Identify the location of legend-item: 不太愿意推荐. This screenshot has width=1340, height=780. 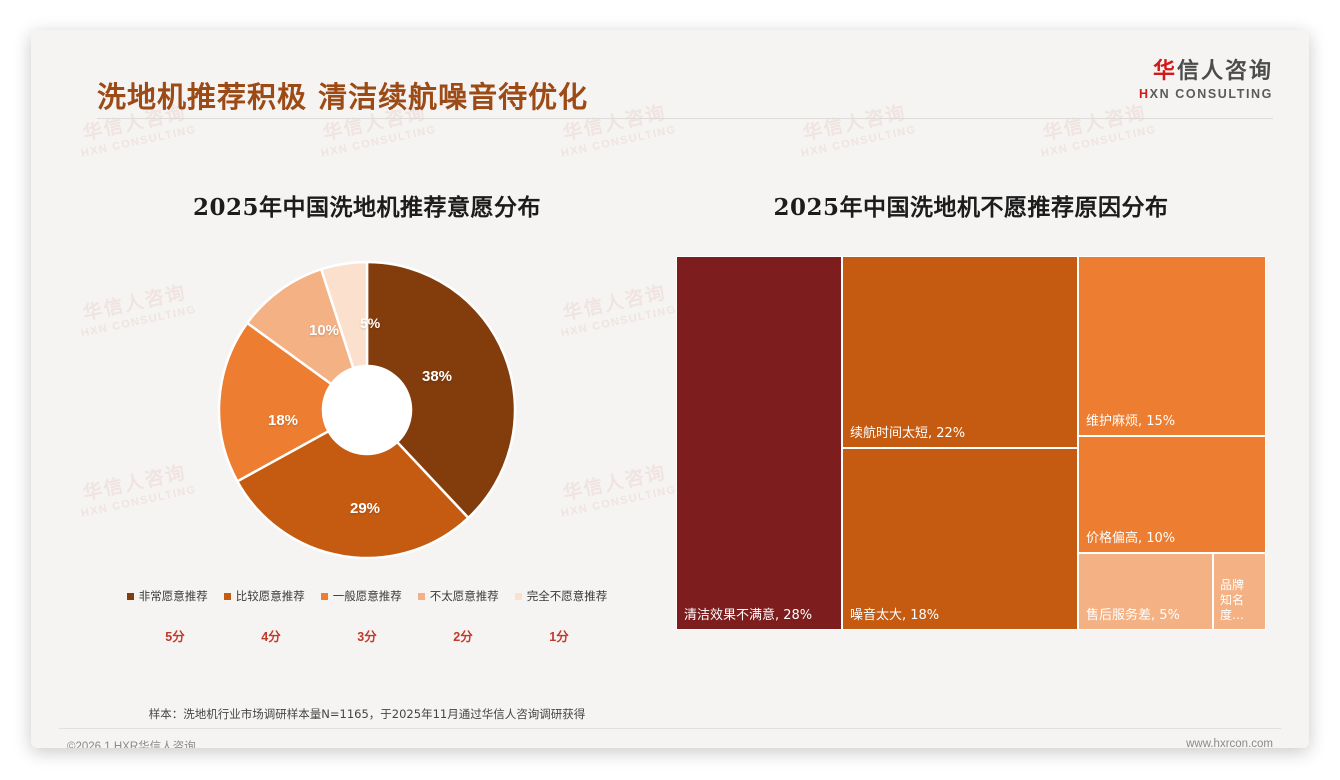
(458, 596).